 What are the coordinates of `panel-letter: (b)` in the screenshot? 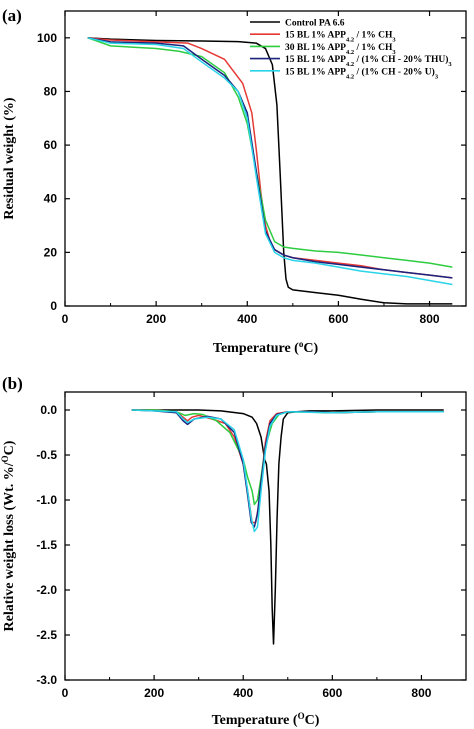 It's located at (12, 383).